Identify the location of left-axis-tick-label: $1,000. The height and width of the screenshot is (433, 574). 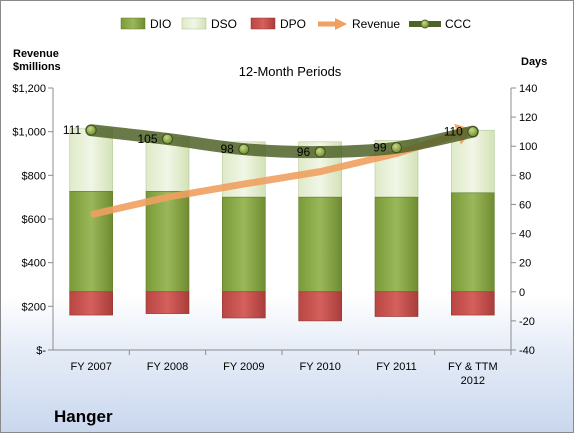
(29, 133).